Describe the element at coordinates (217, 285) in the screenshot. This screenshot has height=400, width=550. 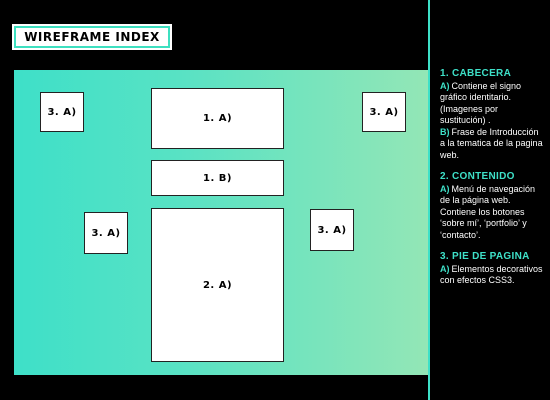
I see `box-content-a: 2. A)` at that location.